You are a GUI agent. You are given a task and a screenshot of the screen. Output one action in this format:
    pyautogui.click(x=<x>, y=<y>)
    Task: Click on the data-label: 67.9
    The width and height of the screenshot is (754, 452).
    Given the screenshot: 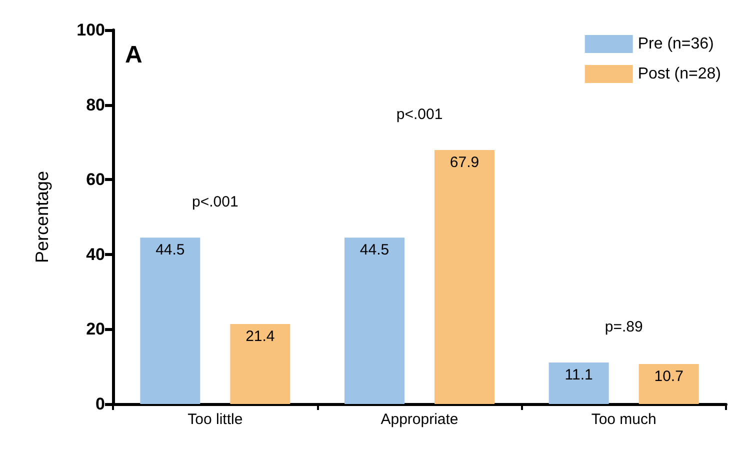 What is the action you would take?
    pyautogui.click(x=465, y=163)
    